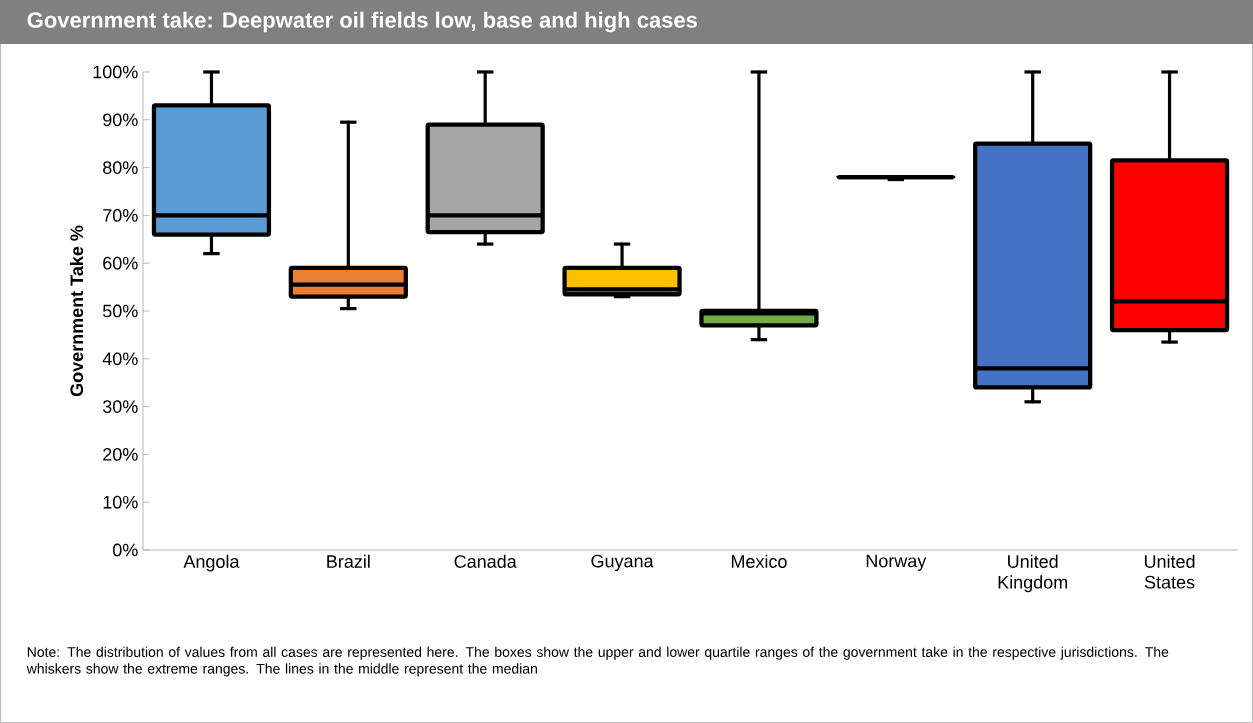 This screenshot has height=723, width=1253. I want to click on x-tick-label: Angola, so click(211, 563).